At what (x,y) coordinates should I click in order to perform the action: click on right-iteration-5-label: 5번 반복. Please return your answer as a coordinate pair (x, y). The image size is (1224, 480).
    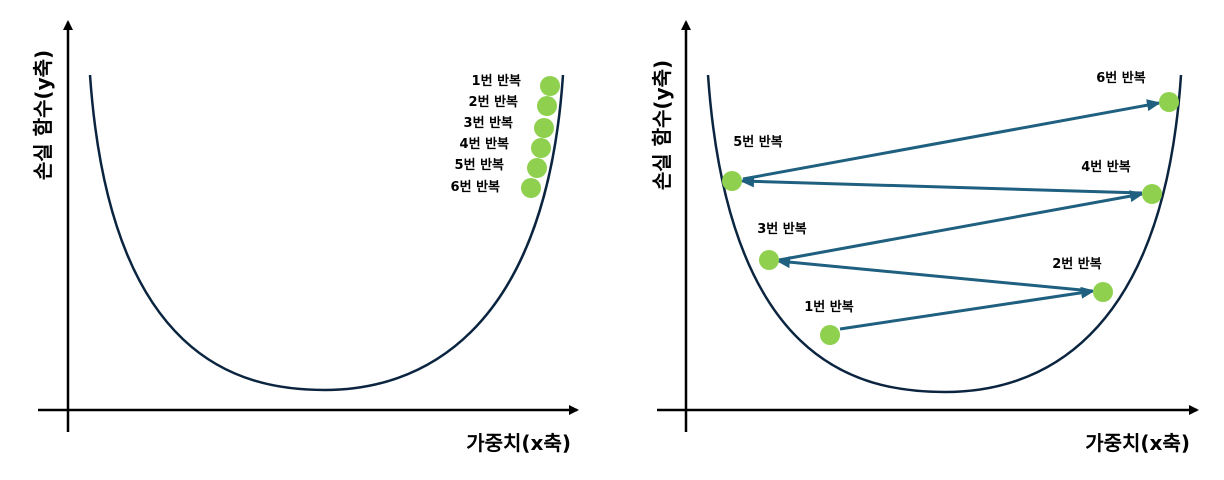
    Looking at the image, I should click on (757, 142).